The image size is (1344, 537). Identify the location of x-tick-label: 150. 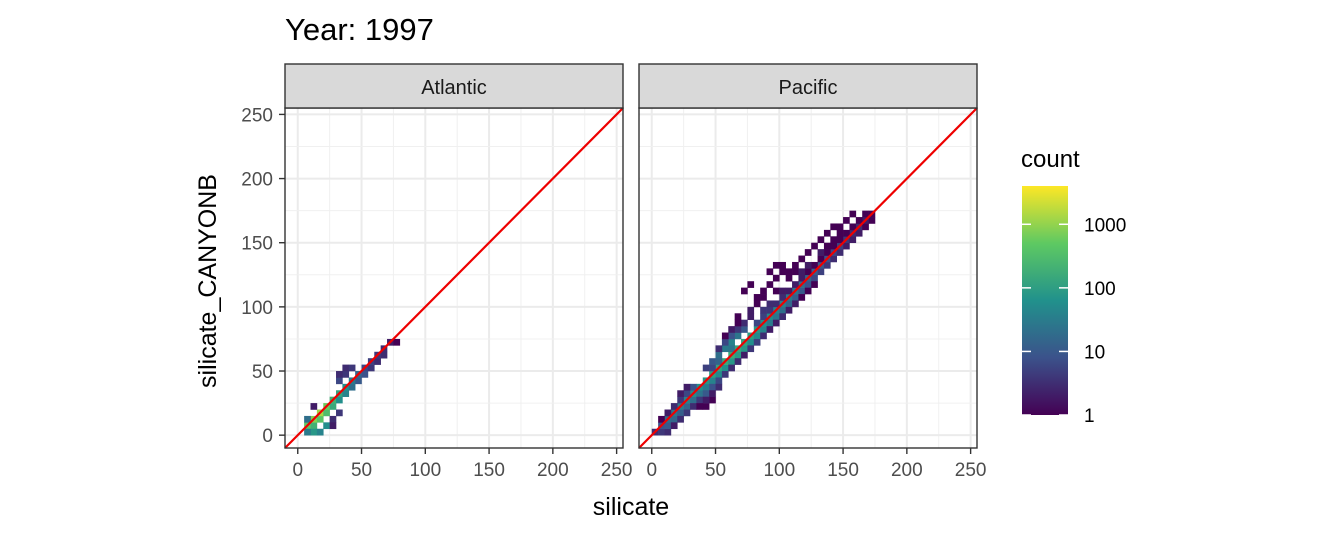
(489, 470).